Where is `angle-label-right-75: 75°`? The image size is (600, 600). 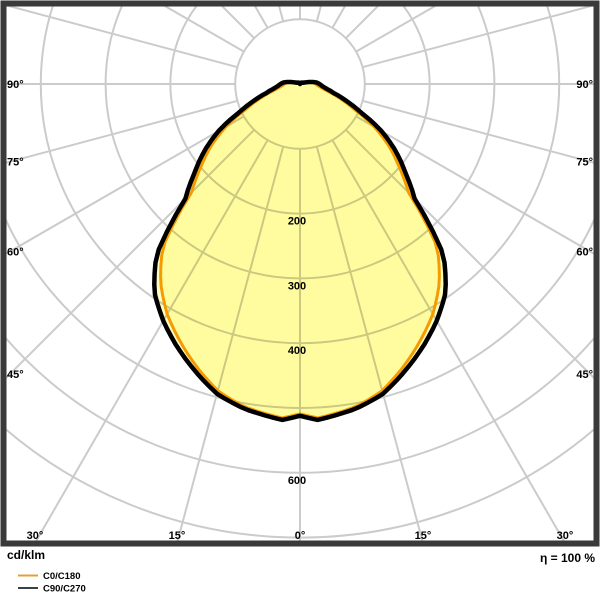 angle-label-right-75: 75° is located at coordinates (584, 163).